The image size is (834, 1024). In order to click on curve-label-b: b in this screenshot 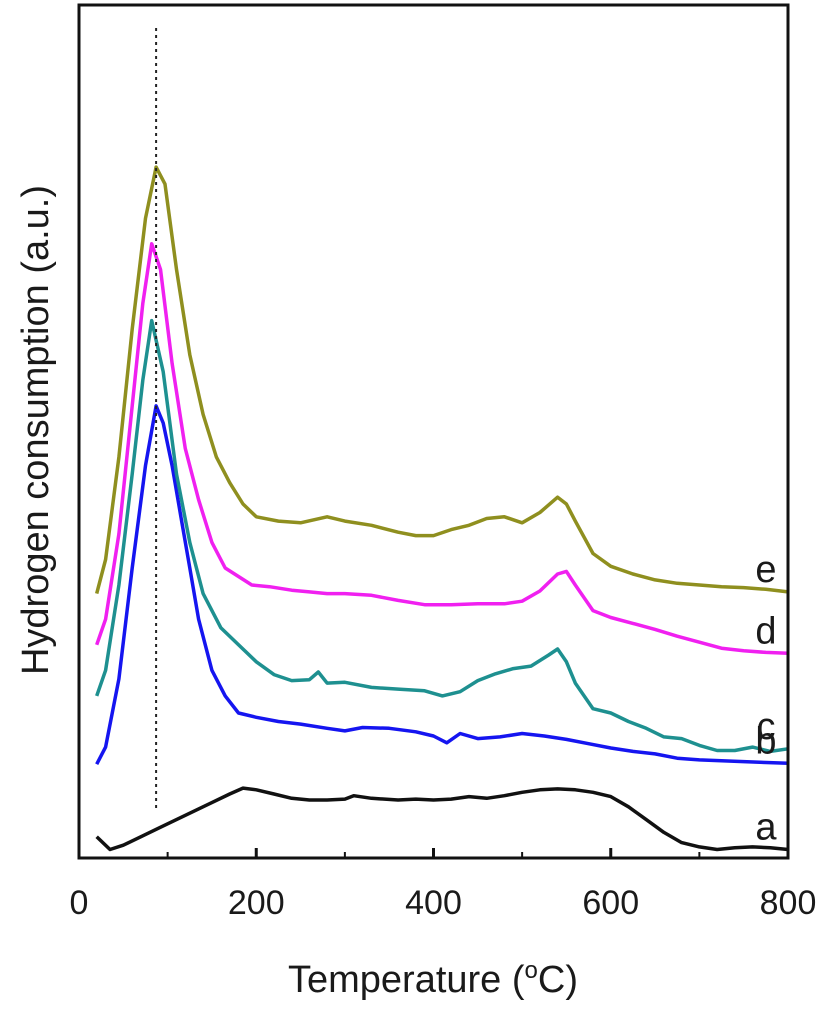, I will do `click(765, 741)`.